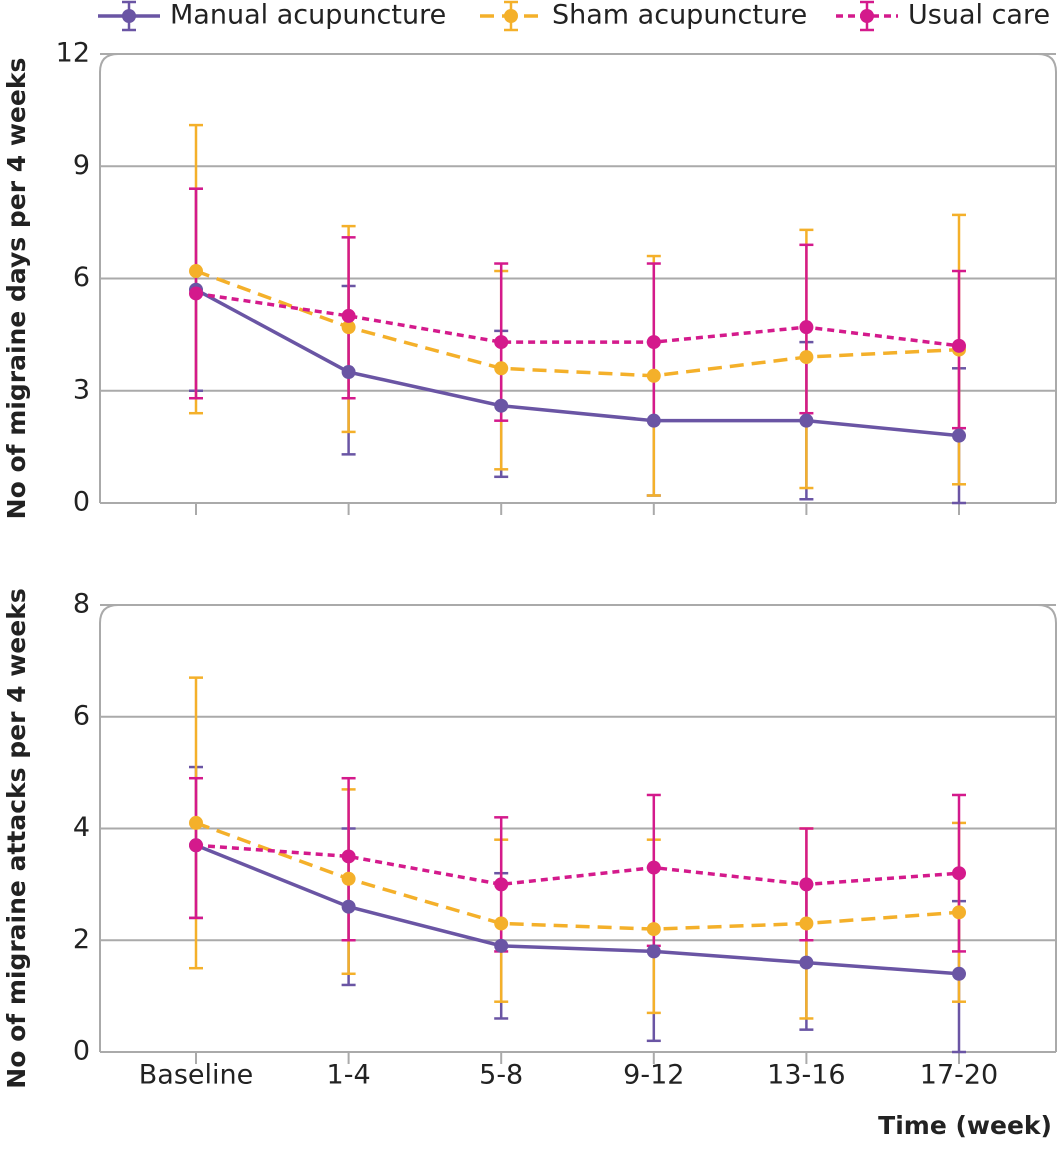 The height and width of the screenshot is (1149, 1058). What do you see at coordinates (81, 604) in the screenshot?
I see `y-tick-label: 8` at bounding box center [81, 604].